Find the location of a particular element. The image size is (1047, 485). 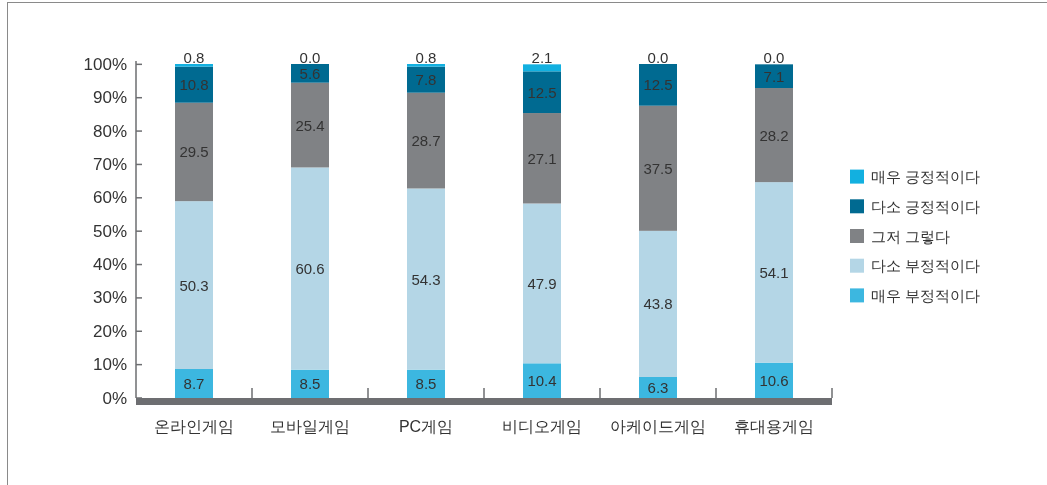

data-label: 10.4 is located at coordinates (542, 381).